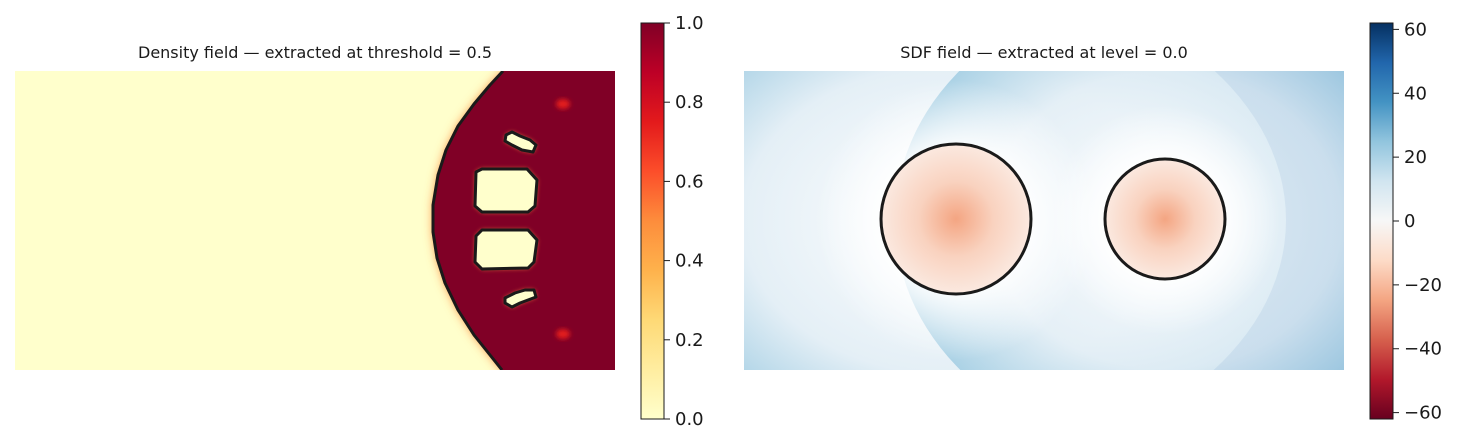  What do you see at coordinates (1417, 221) in the screenshot?
I see `sdf-colorbar-ticks: −60 −40 −20 0 20 40 60` at bounding box center [1417, 221].